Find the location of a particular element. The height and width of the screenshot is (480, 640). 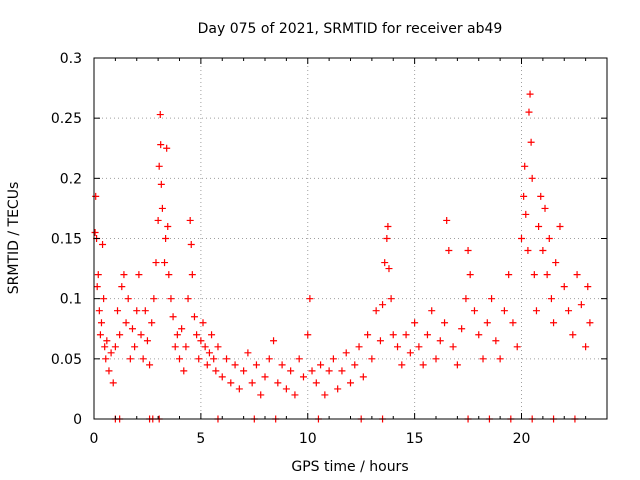

y-tick-label: 0.1 is located at coordinates (71, 300).